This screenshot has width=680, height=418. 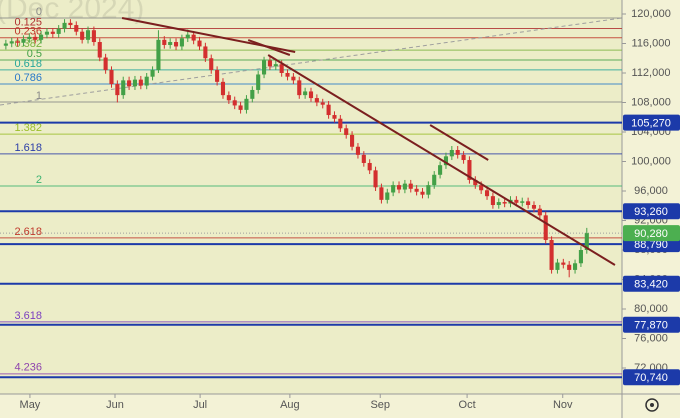 What do you see at coordinates (28, 78) in the screenshot?
I see `fib-label: 0.786` at bounding box center [28, 78].